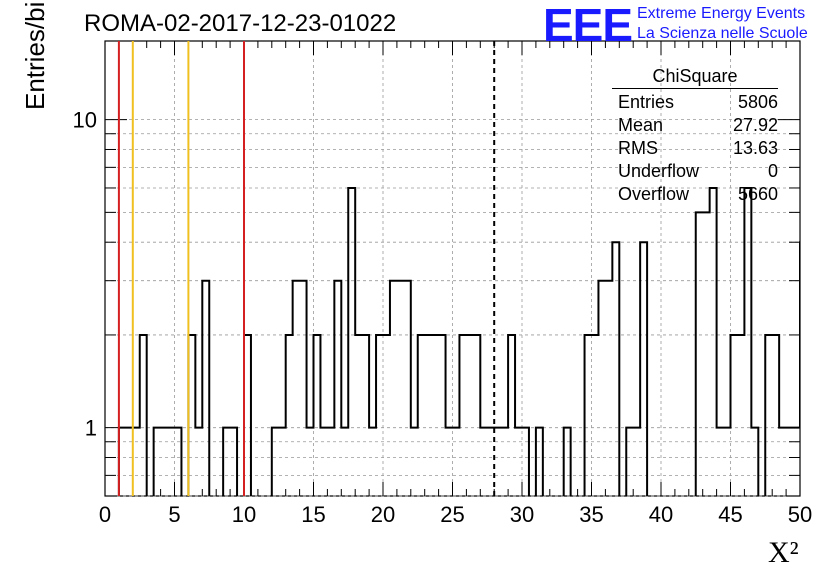 The width and height of the screenshot is (836, 572). Describe the element at coordinates (800, 514) in the screenshot. I see `x-tick-label: 50` at that location.